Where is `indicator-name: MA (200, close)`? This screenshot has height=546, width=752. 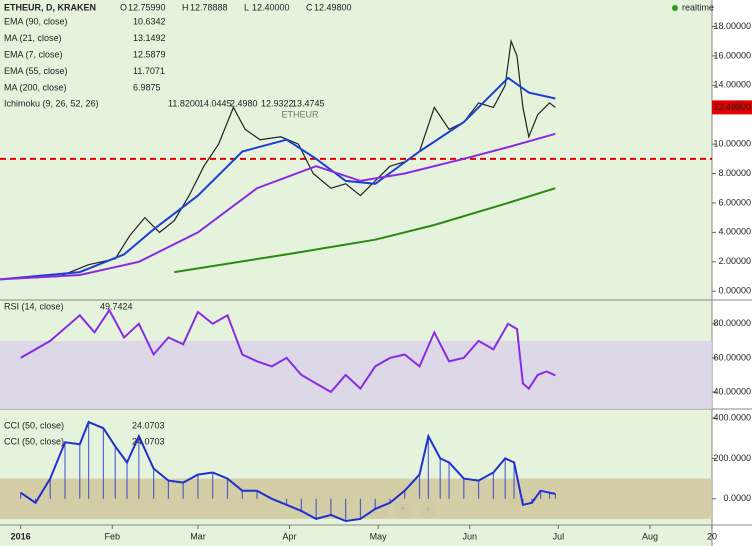 indicator-name: MA (200, close) is located at coordinates (35, 87).